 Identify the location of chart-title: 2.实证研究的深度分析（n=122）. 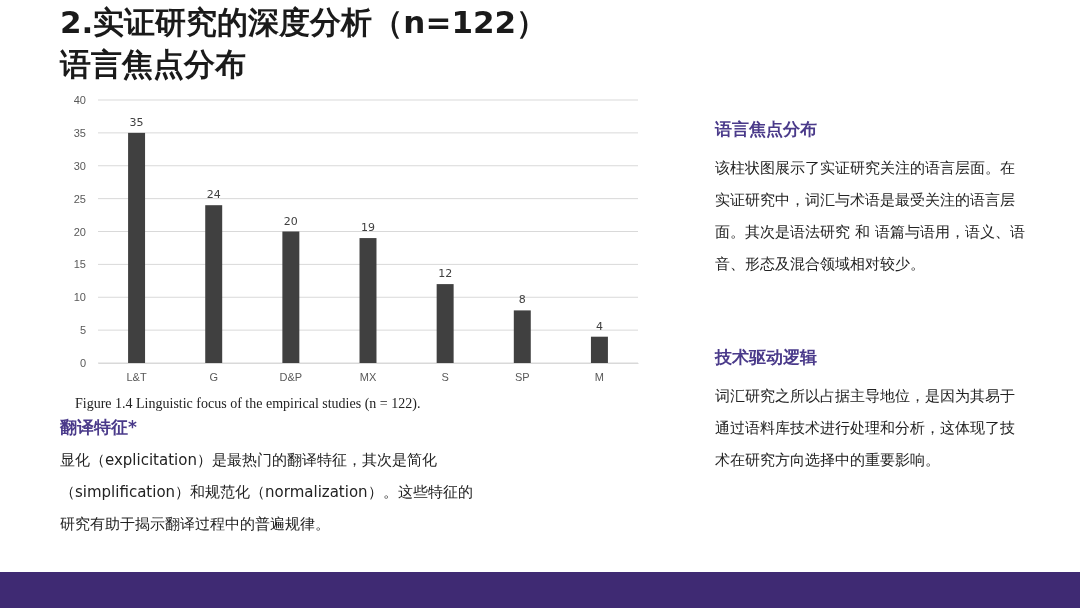
(304, 22).